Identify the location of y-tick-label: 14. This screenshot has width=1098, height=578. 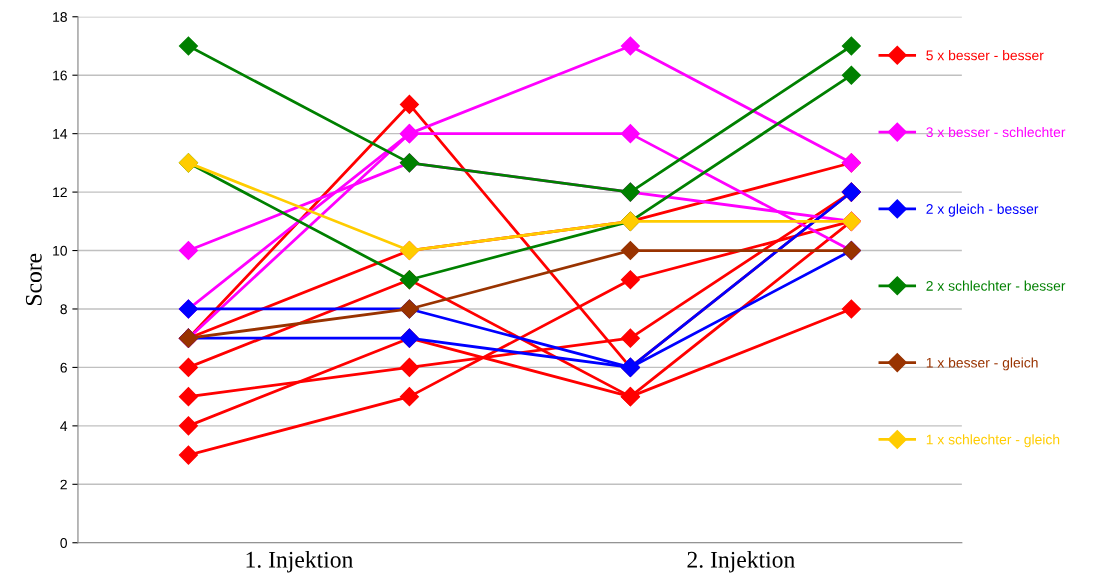
(60, 134).